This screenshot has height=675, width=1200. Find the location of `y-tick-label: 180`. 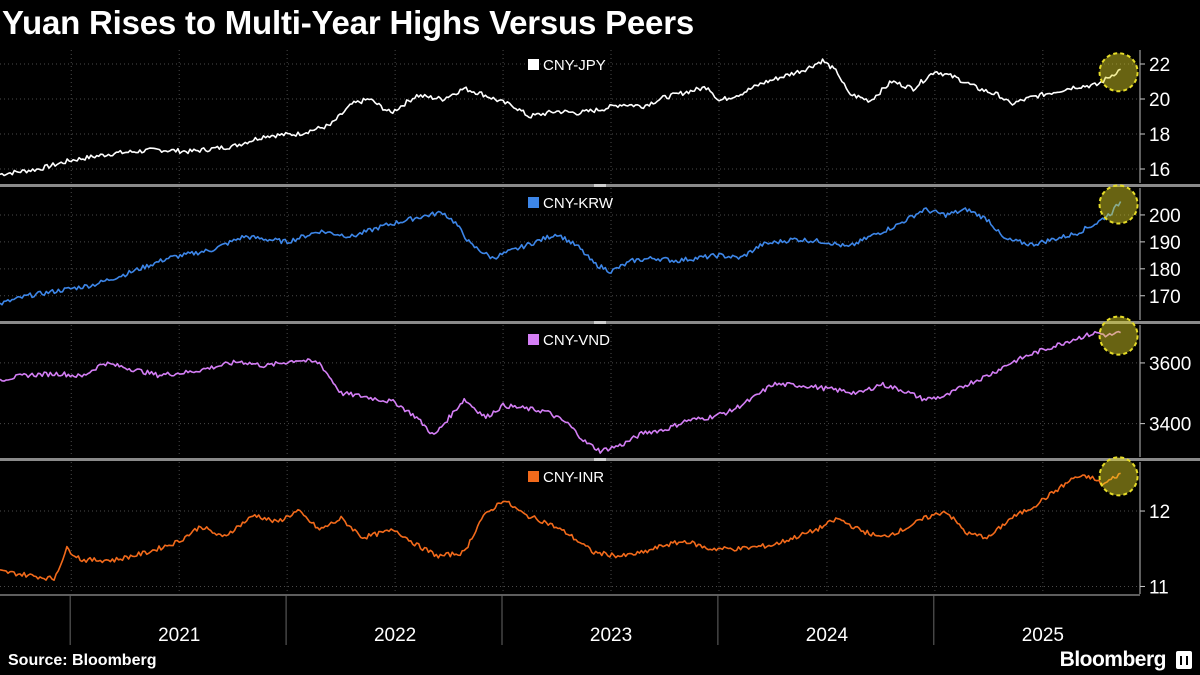

y-tick-label: 180 is located at coordinates (1165, 270).